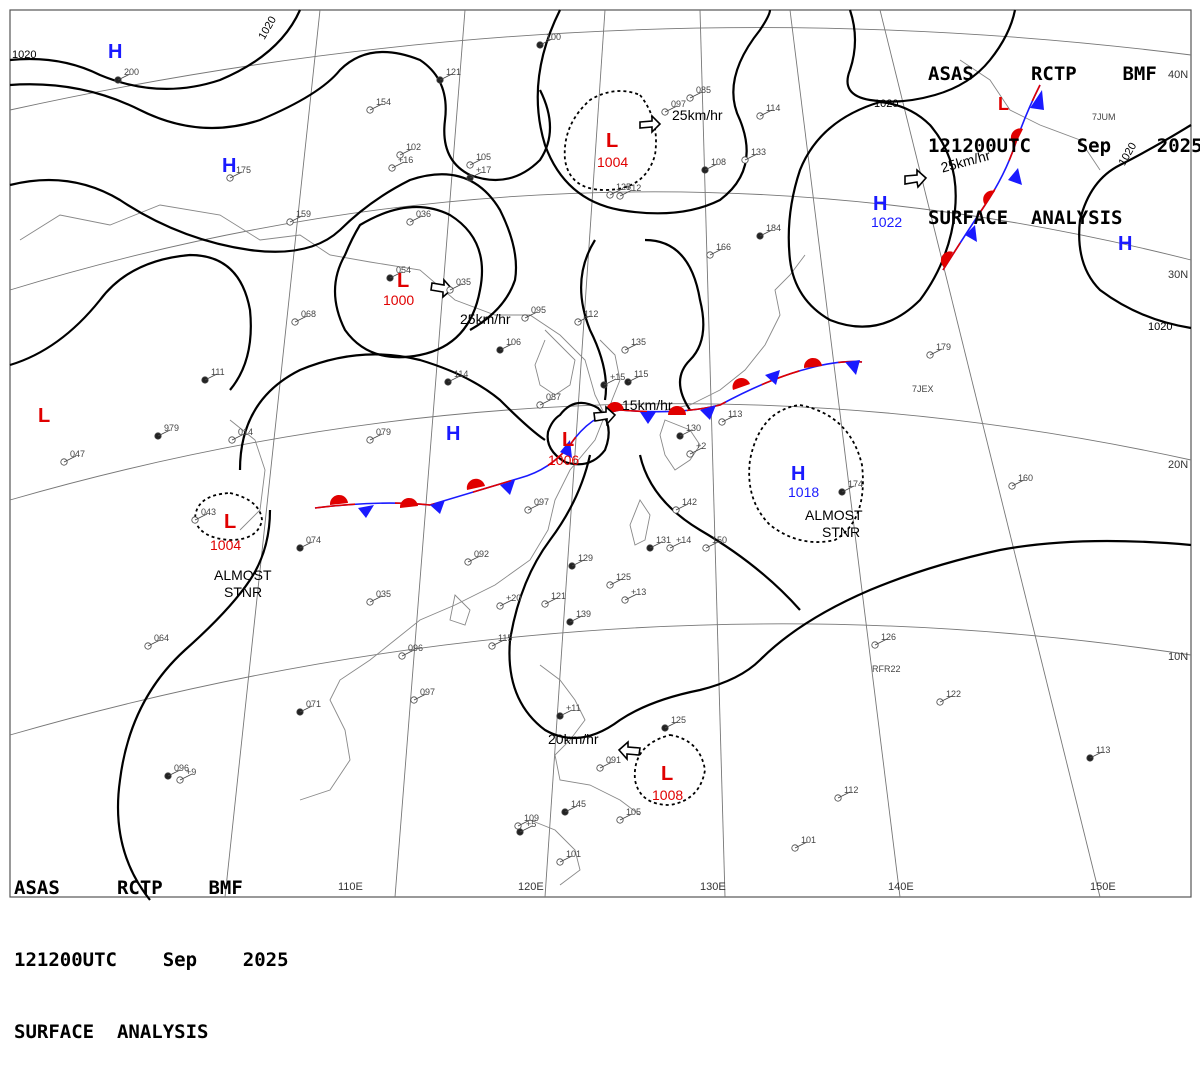  Describe the element at coordinates (633, 812) in the screenshot. I see `station-pressure-value: 105` at that location.